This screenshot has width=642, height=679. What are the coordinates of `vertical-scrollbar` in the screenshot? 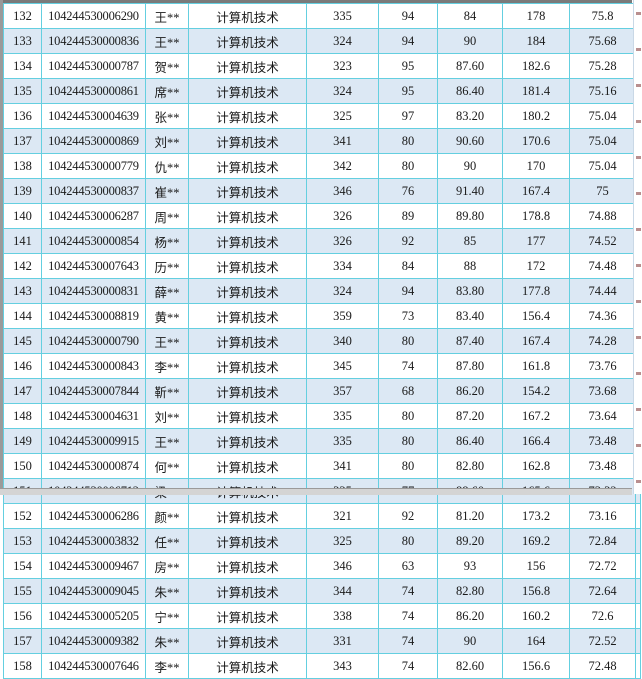 It's located at (637, 247).